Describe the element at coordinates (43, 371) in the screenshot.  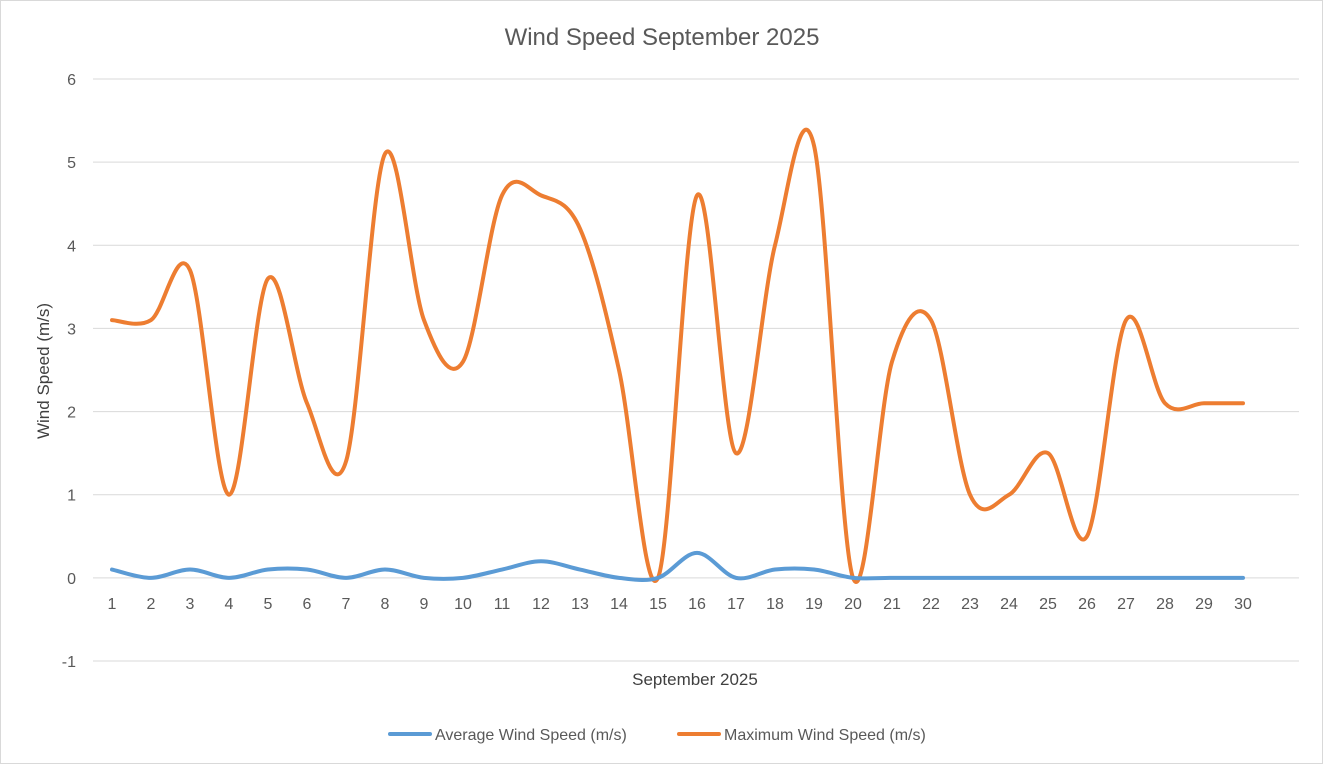
I see `y-axis-title: Wind Speed (m/s)` at that location.